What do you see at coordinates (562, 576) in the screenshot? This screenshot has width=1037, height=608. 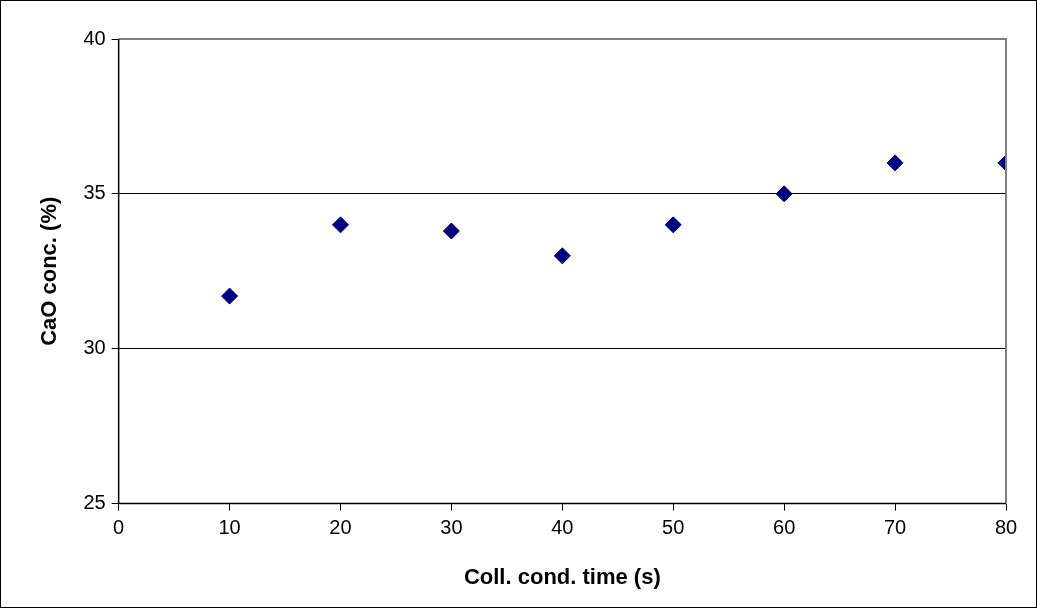 I see `x-axis-title: Coll. cond. time (s)` at bounding box center [562, 576].